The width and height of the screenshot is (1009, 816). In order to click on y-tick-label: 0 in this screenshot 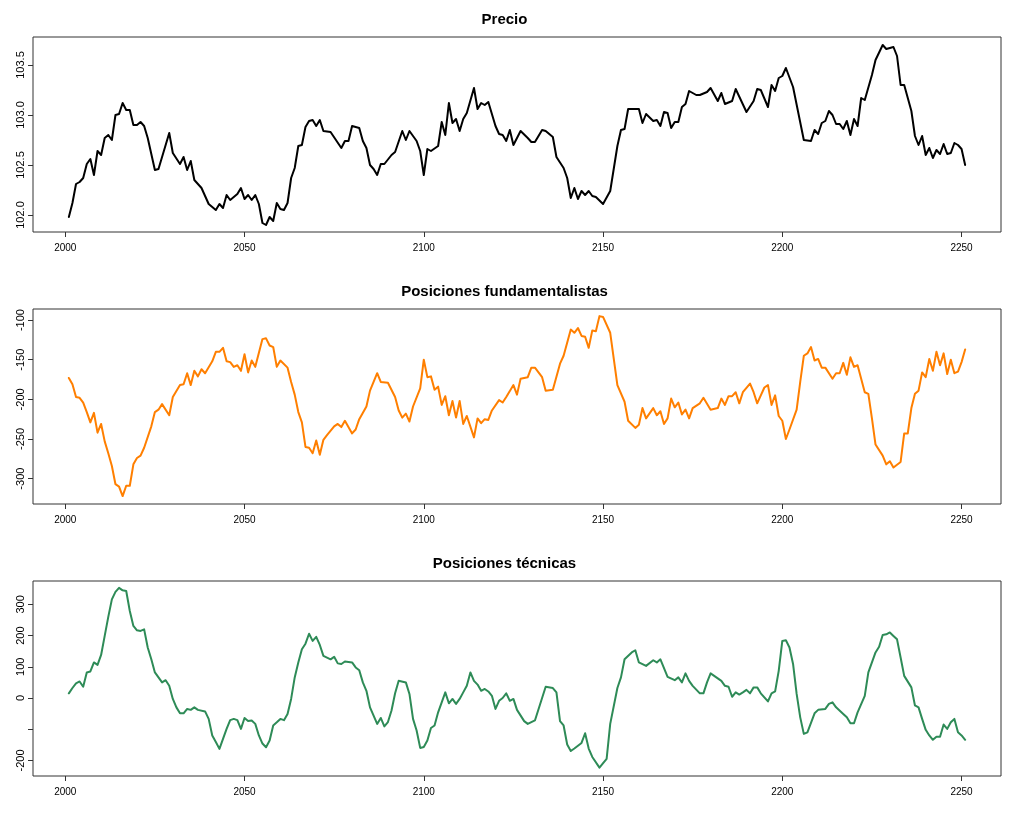, I will do `click(19, 698)`.